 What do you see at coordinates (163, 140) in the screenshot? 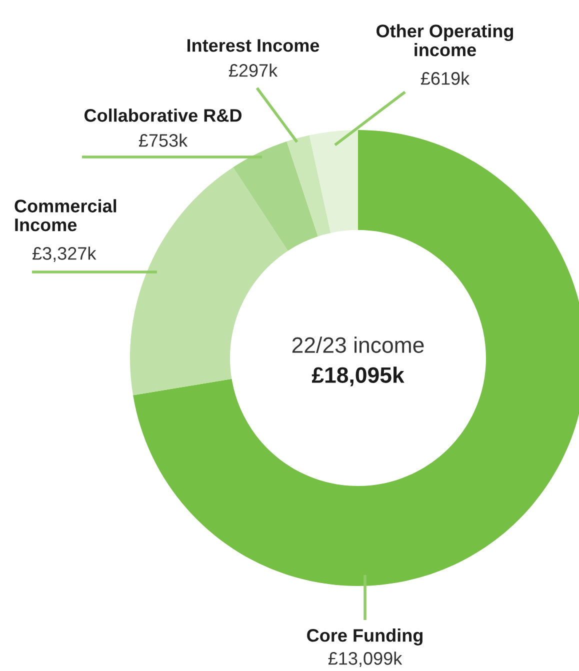
I see `data-label: £753k` at bounding box center [163, 140].